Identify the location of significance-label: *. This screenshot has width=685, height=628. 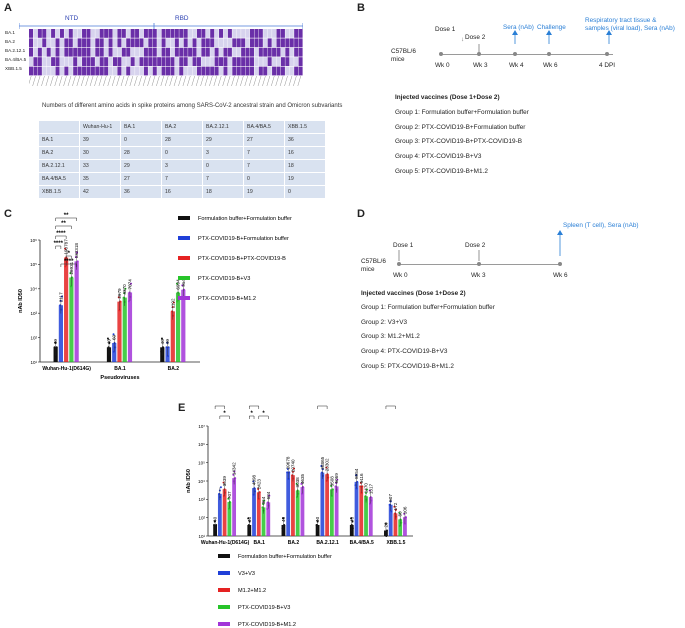
(254, 405).